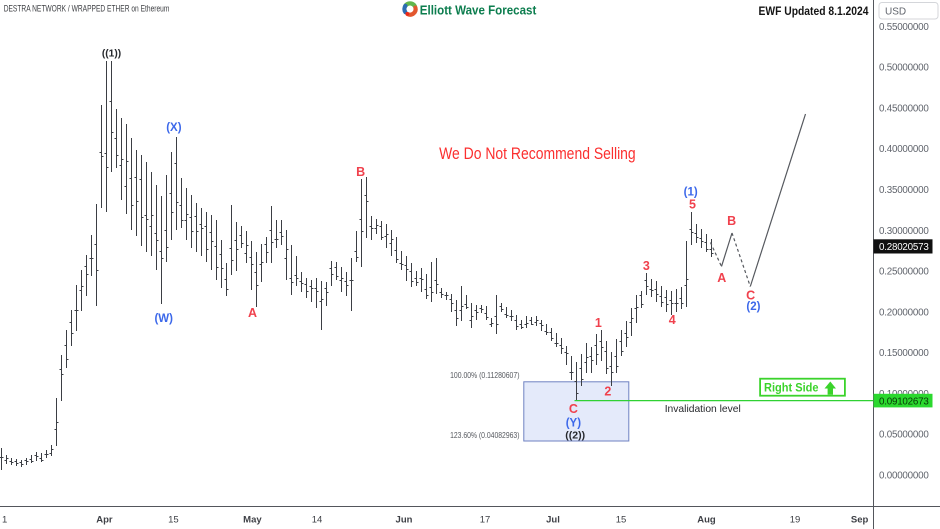 The width and height of the screenshot is (940, 529). I want to click on svg-text: 0.05000000, so click(904, 435).